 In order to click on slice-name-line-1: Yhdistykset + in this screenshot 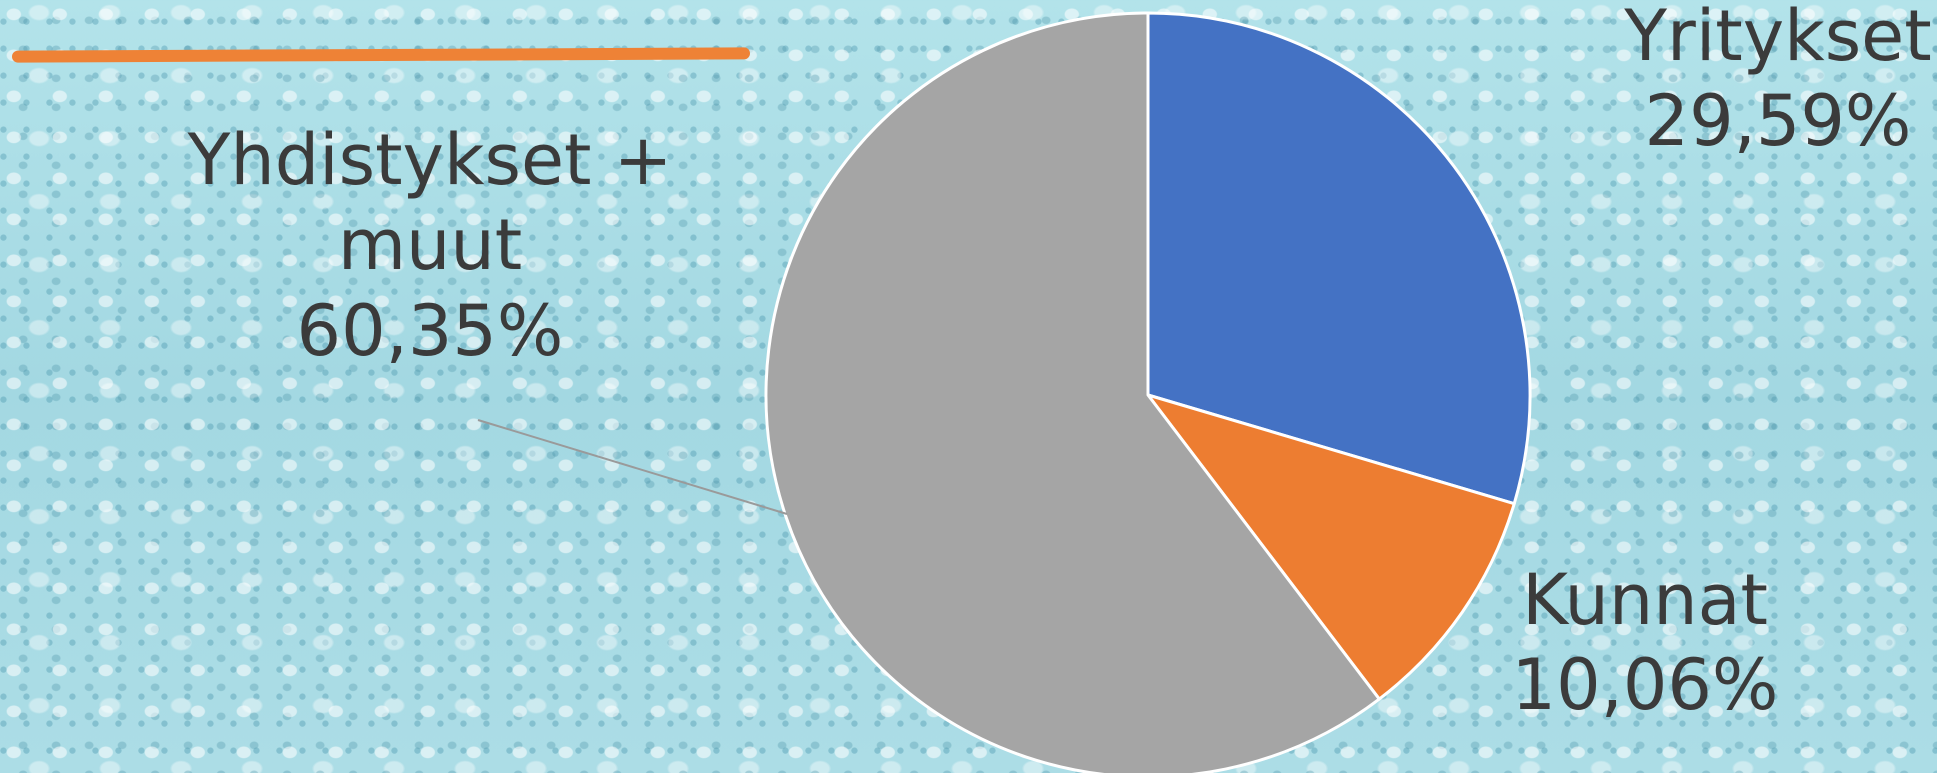, I will do `click(430, 160)`.